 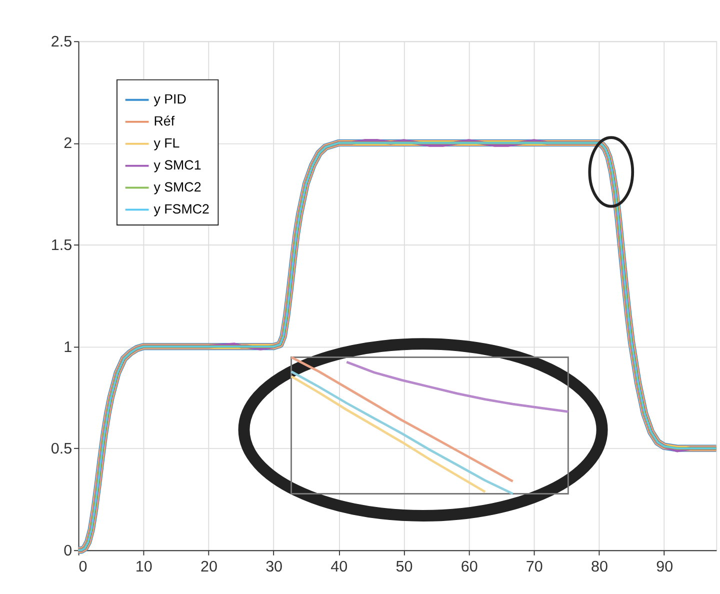 I want to click on y-tick-label: 1.5, so click(x=61, y=245).